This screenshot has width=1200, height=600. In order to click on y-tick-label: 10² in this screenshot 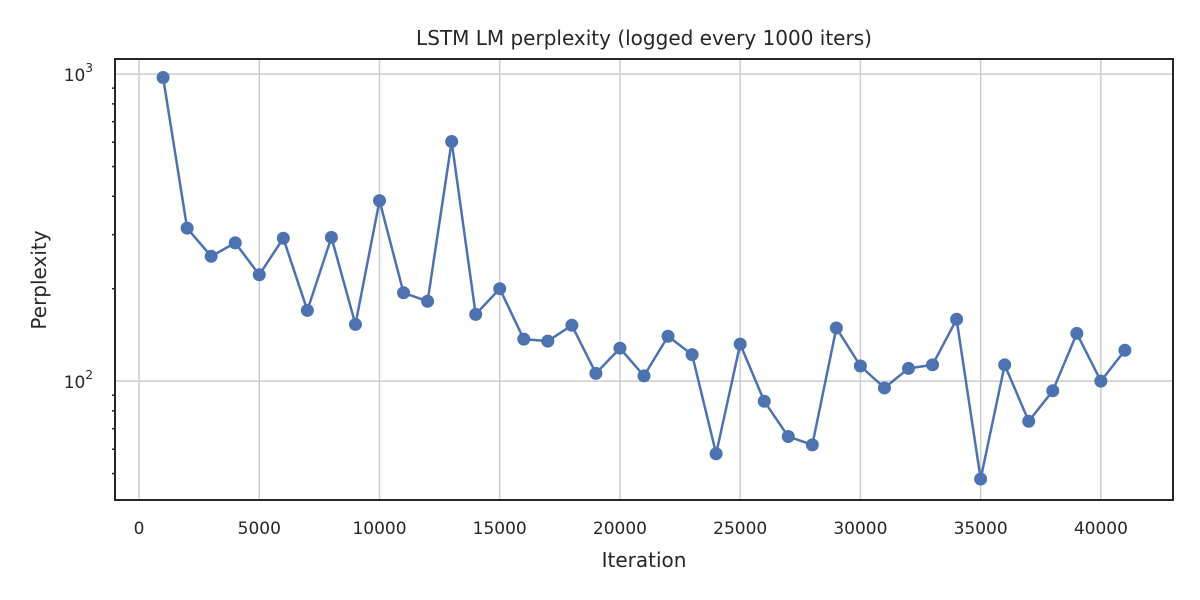, I will do `click(78, 380)`.